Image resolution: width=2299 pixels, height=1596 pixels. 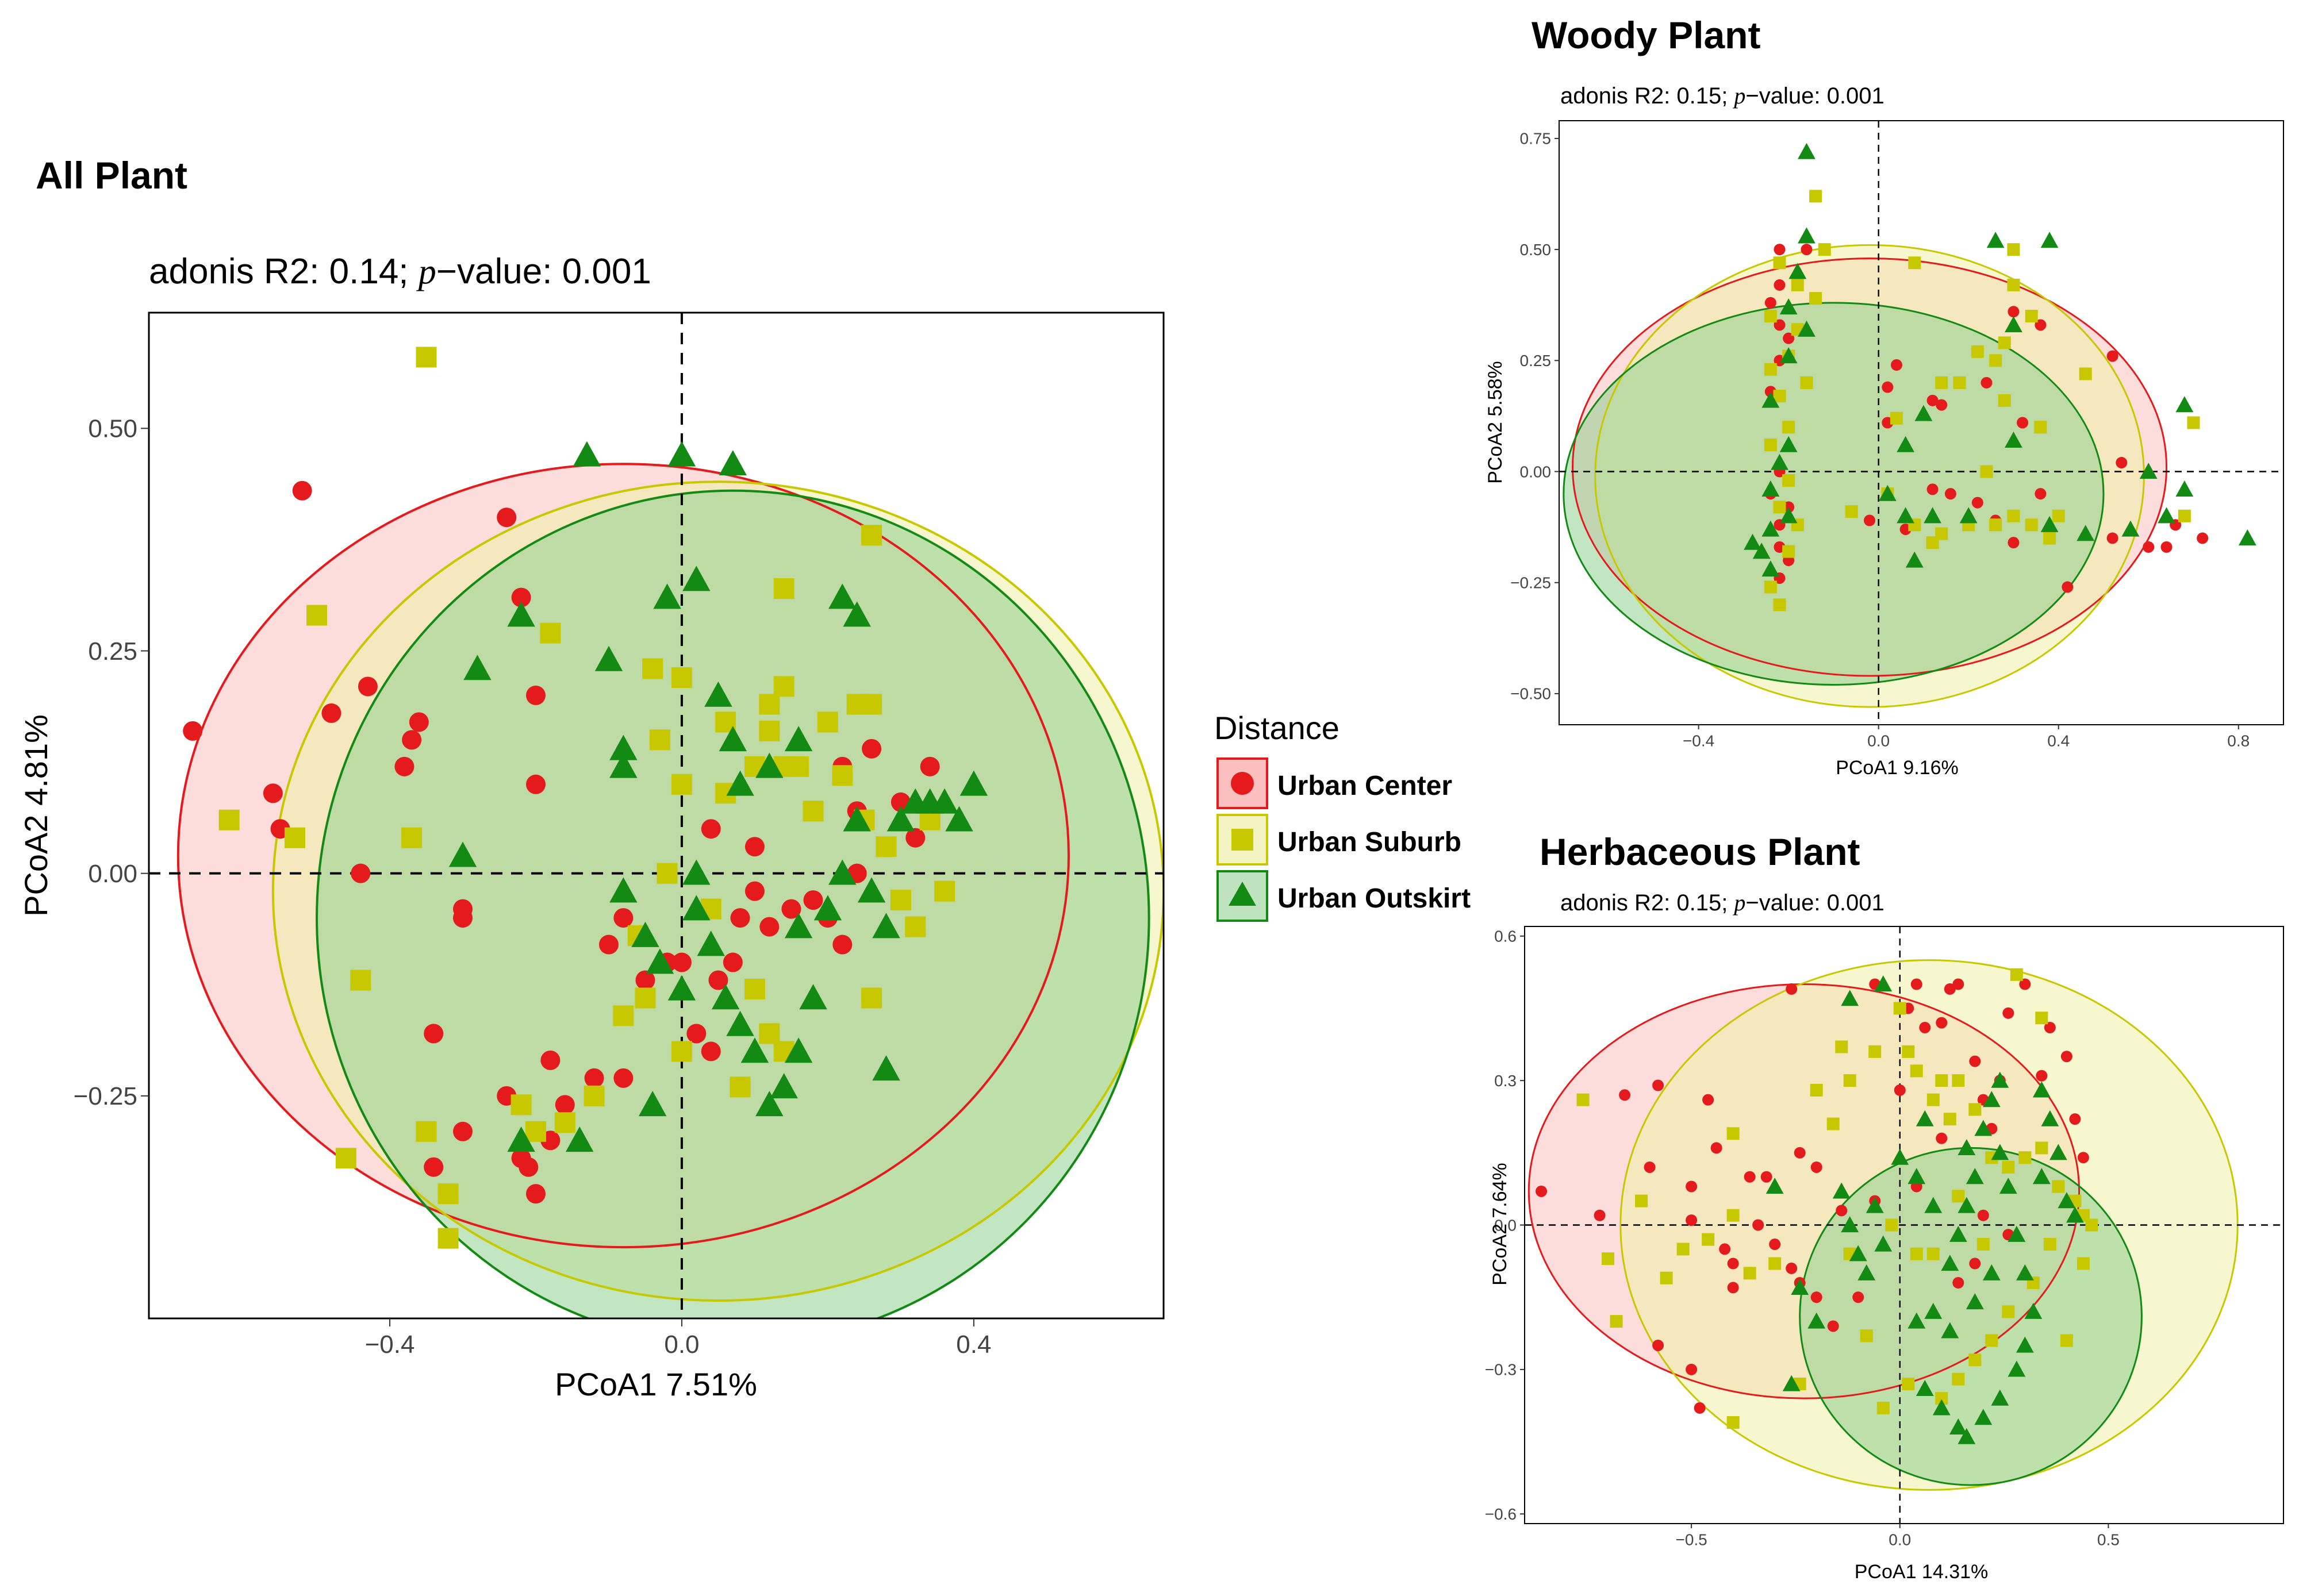 What do you see at coordinates (111, 176) in the screenshot?
I see `panel-title: All Plant` at bounding box center [111, 176].